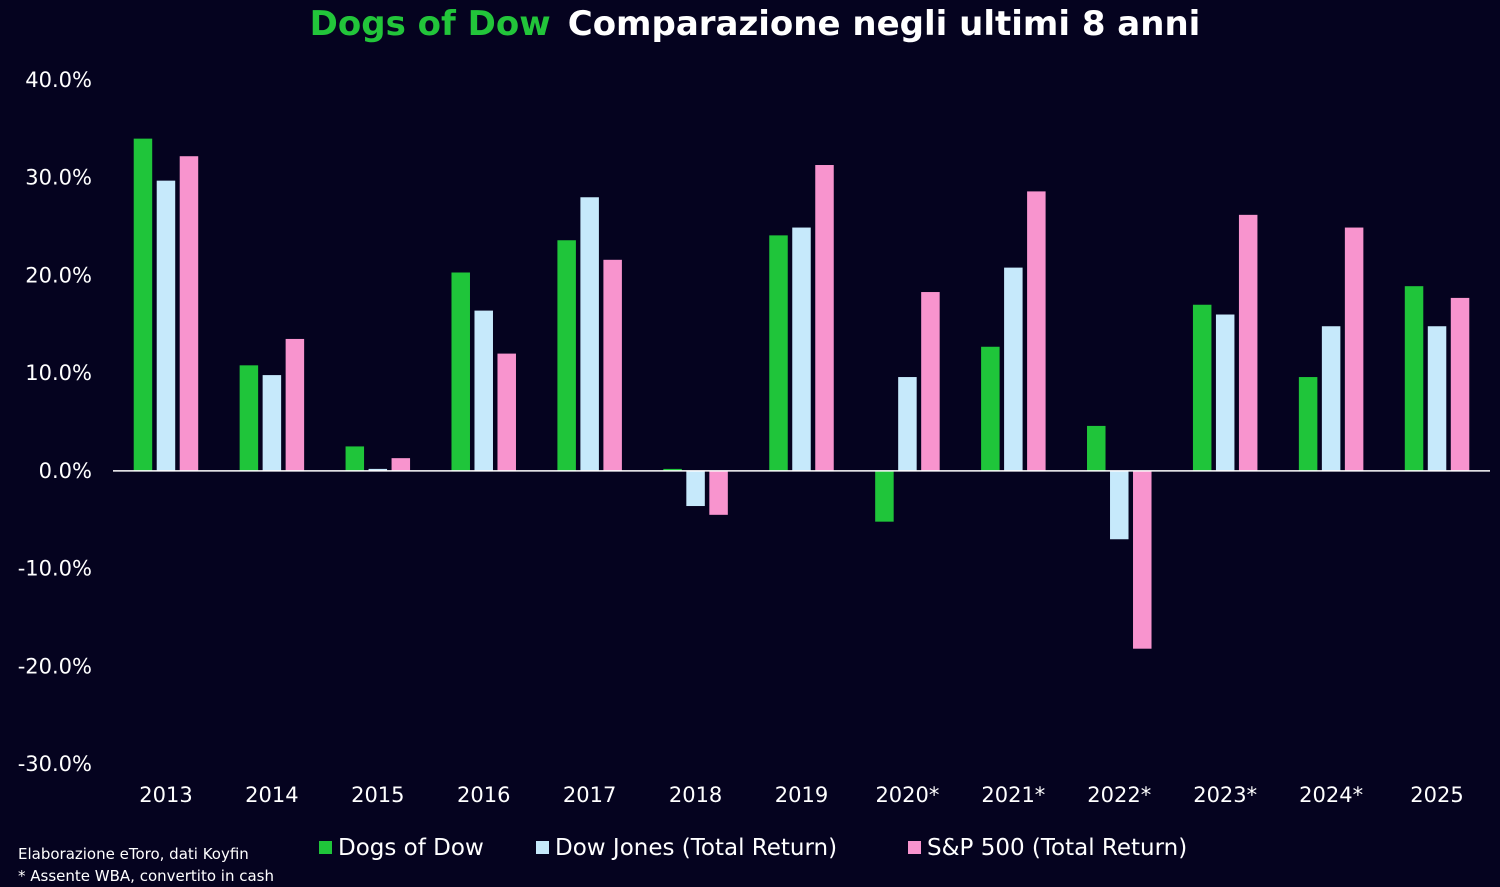 Image resolution: width=1500 pixels, height=887 pixels. Describe the element at coordinates (58, 373) in the screenshot. I see `y-tick-label: 10.0%` at that location.